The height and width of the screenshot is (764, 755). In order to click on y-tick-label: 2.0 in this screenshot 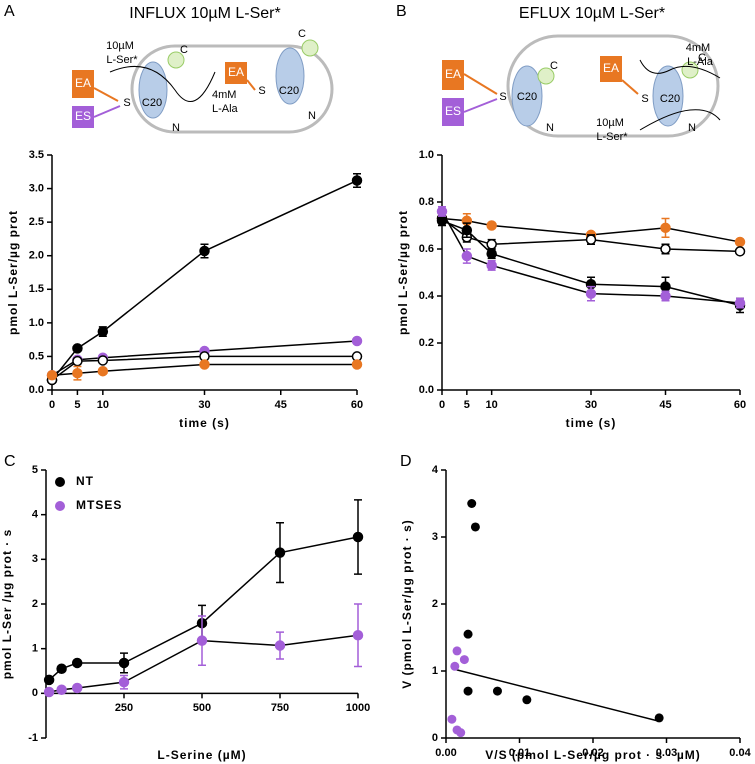, I will do `click(36, 256)`.